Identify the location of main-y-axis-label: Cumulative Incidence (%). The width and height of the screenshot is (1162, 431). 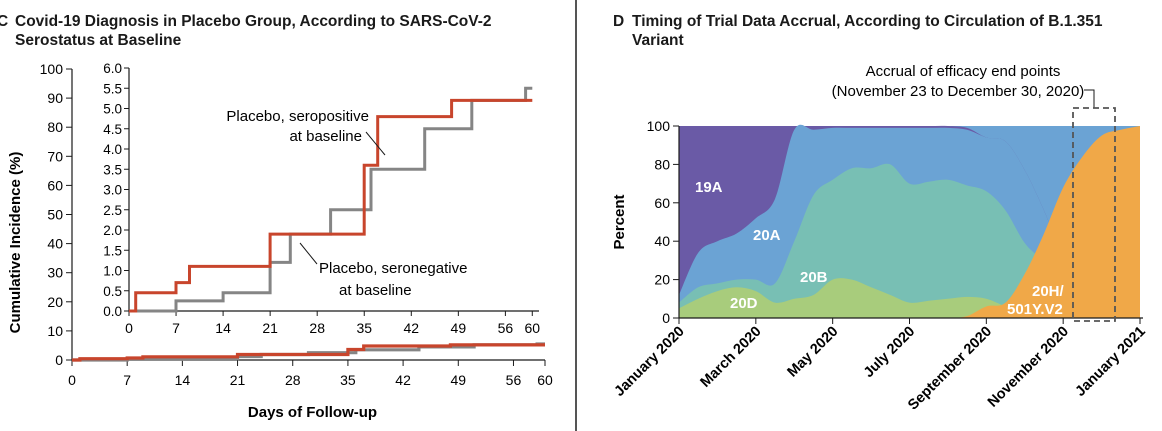
(15, 243).